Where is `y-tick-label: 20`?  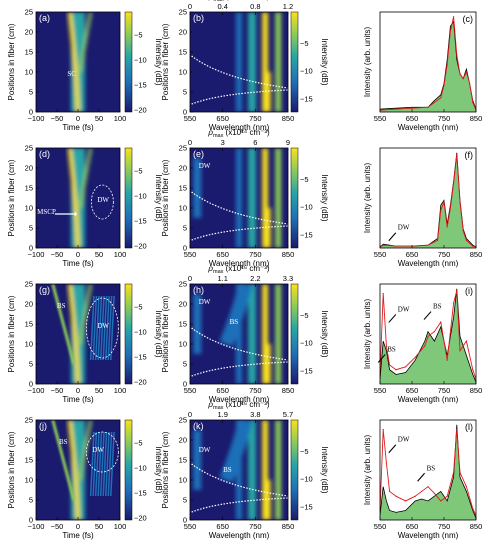 y-tick-label: 20 is located at coordinates (29, 32).